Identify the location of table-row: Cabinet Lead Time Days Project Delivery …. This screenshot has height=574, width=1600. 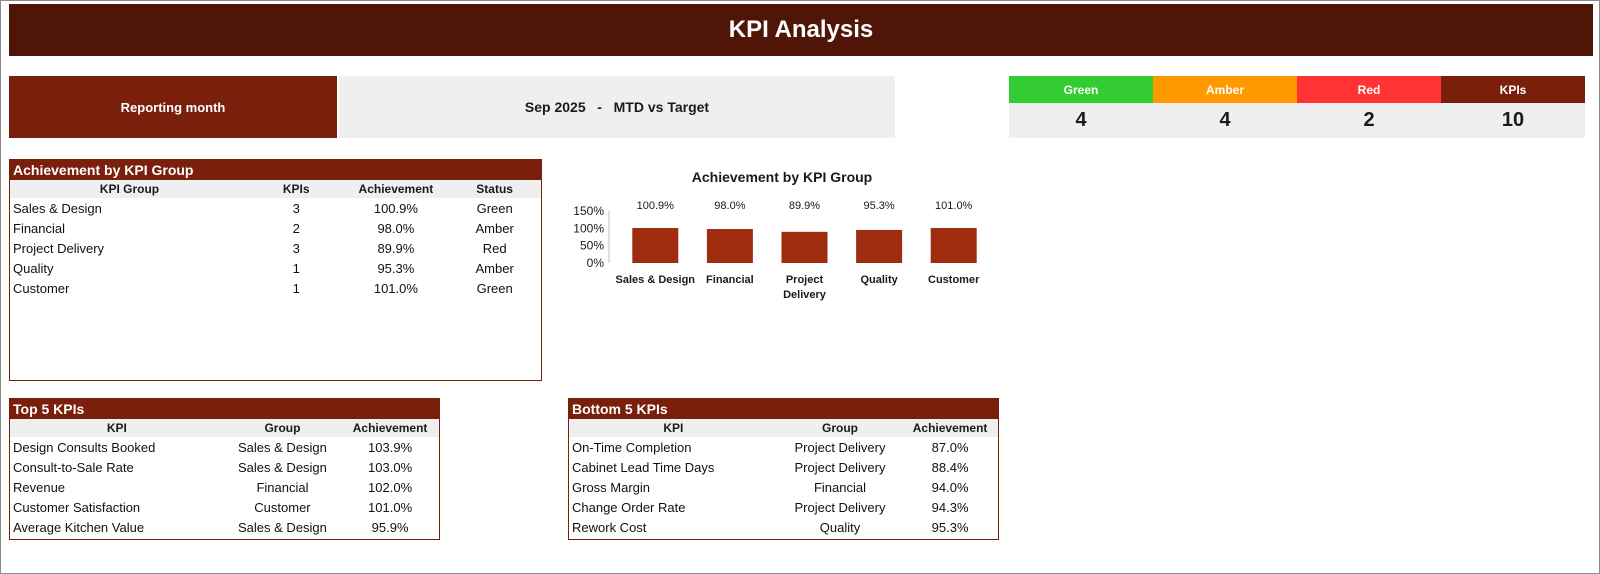
(783, 467).